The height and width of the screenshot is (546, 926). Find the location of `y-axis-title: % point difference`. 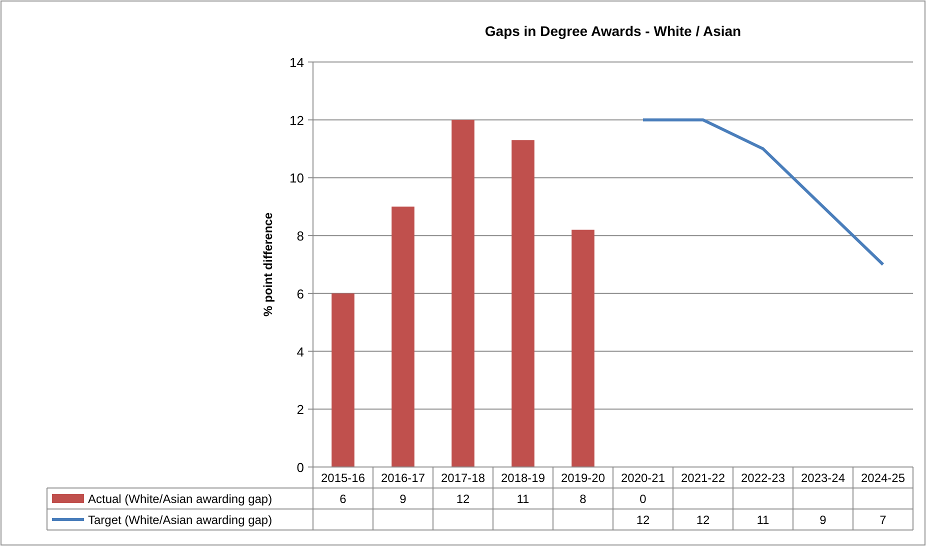

y-axis-title: % point difference is located at coordinates (268, 264).